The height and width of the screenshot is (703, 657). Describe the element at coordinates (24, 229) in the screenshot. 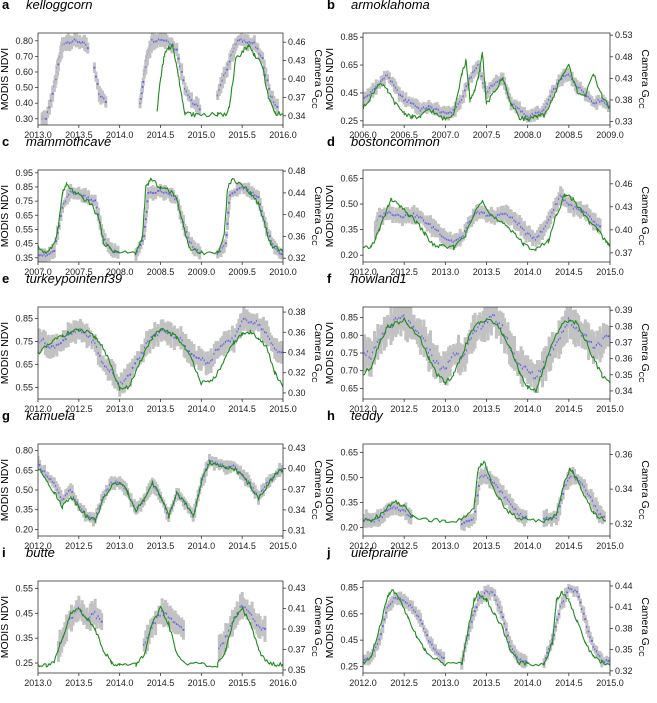

I see `y-left-tick-label: 0.55` at that location.